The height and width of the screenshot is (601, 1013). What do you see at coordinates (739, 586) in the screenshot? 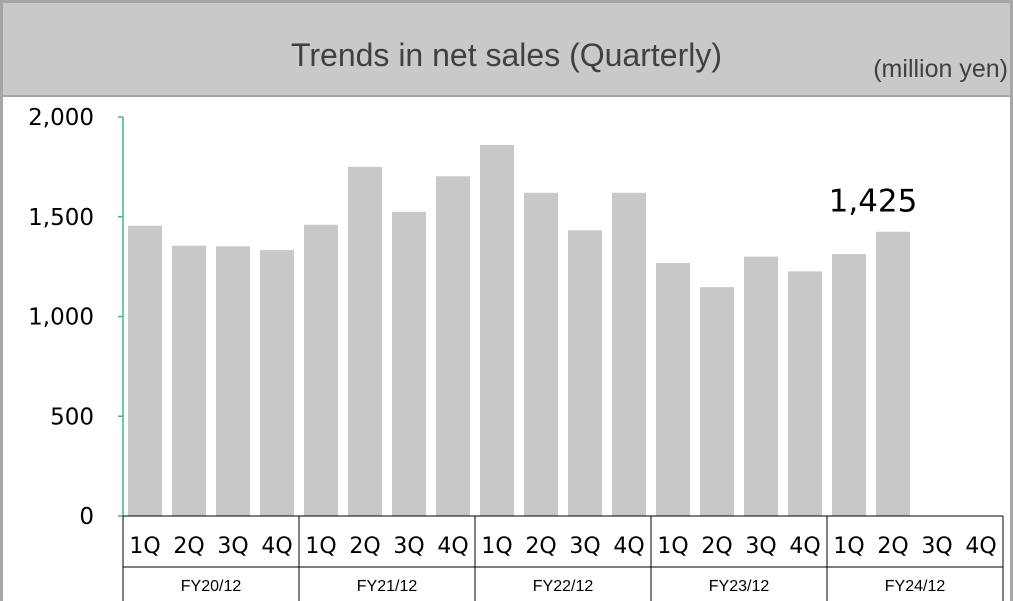
I see `fiscal-year-label: FY23/12` at bounding box center [739, 586].